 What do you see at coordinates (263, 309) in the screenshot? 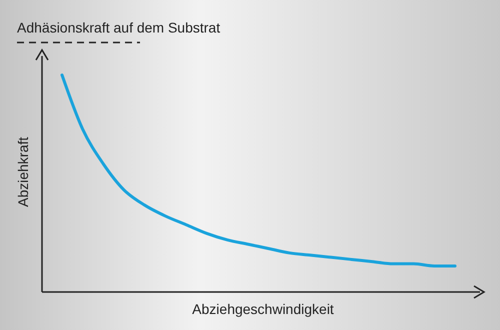
I see `x-axis-title: Abziehgeschwindigkeit` at bounding box center [263, 309].